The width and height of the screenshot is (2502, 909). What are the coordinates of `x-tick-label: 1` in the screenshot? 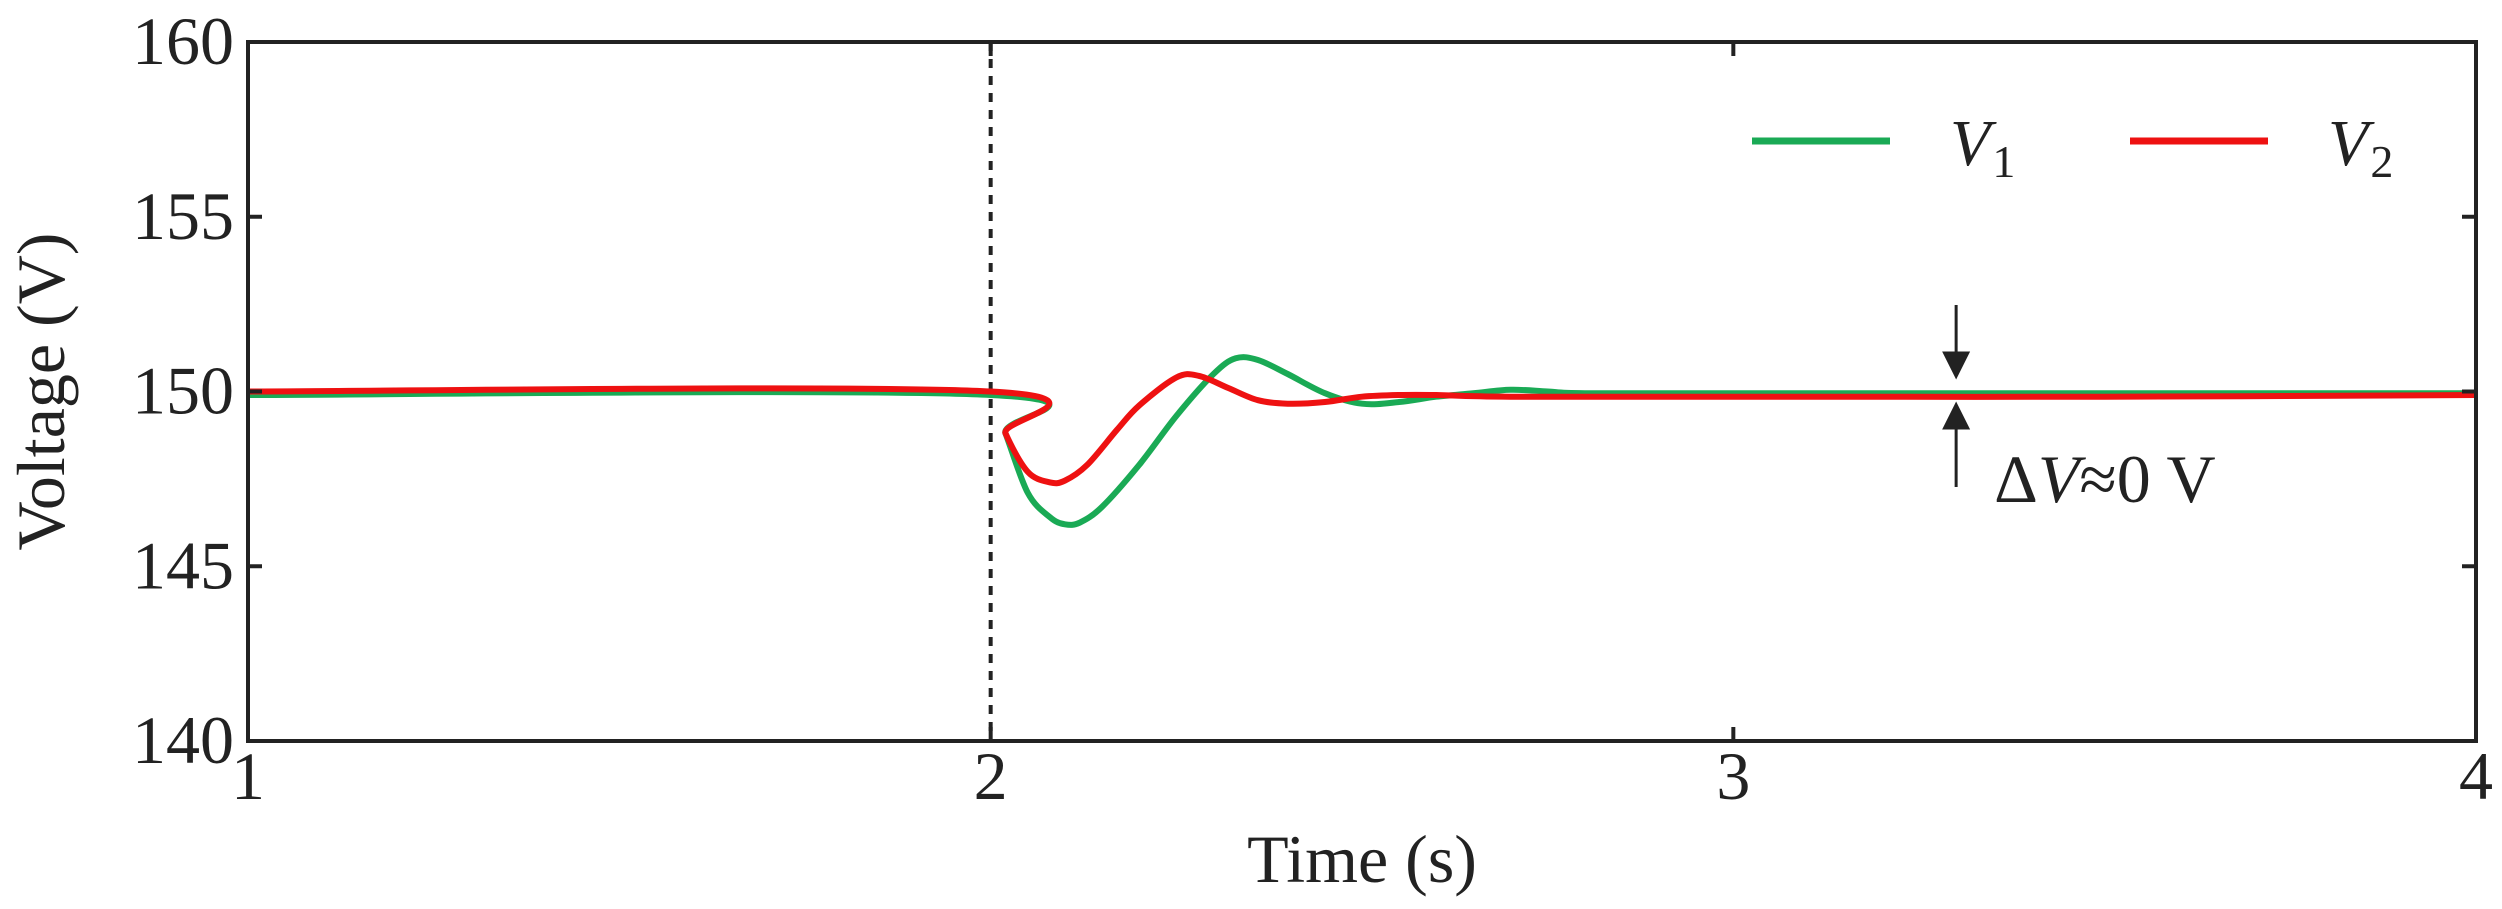 It's located at (248, 776).